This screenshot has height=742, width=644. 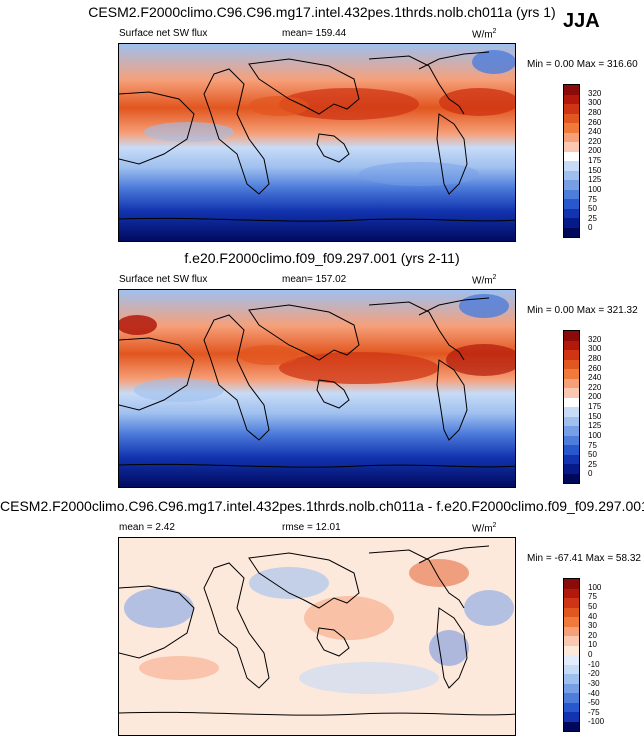 I want to click on panel-1-colorbar, so click(x=571, y=161).